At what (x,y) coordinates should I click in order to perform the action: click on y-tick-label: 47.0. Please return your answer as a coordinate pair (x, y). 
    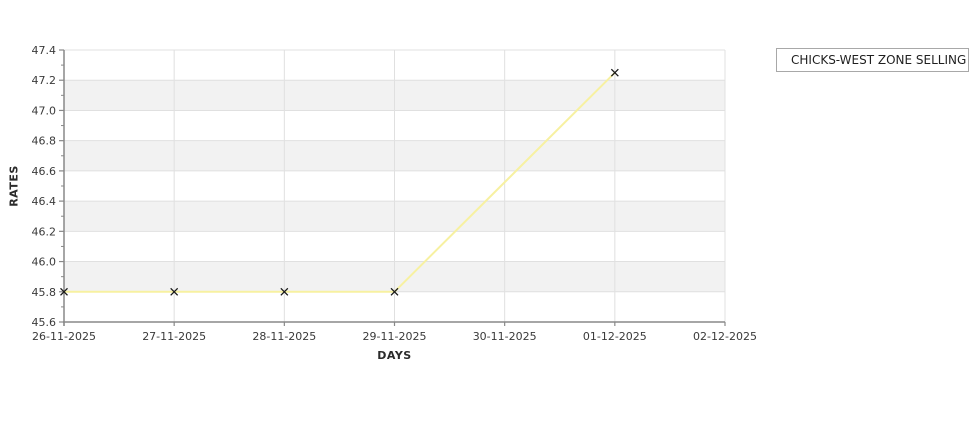
    Looking at the image, I should click on (44, 110).